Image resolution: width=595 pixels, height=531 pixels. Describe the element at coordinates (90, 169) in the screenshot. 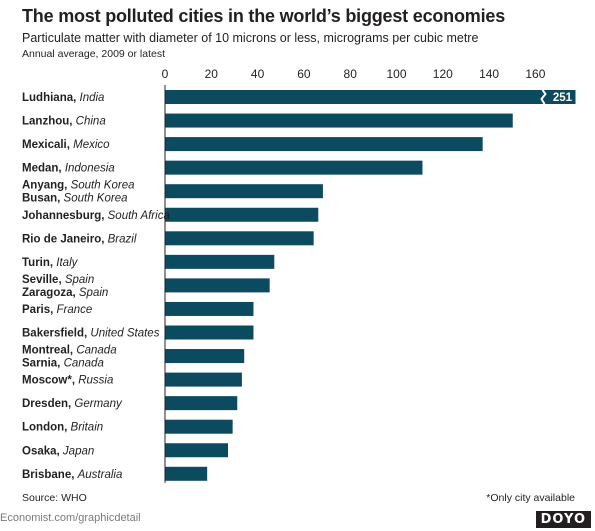

I see `country-name: Indonesia` at that location.